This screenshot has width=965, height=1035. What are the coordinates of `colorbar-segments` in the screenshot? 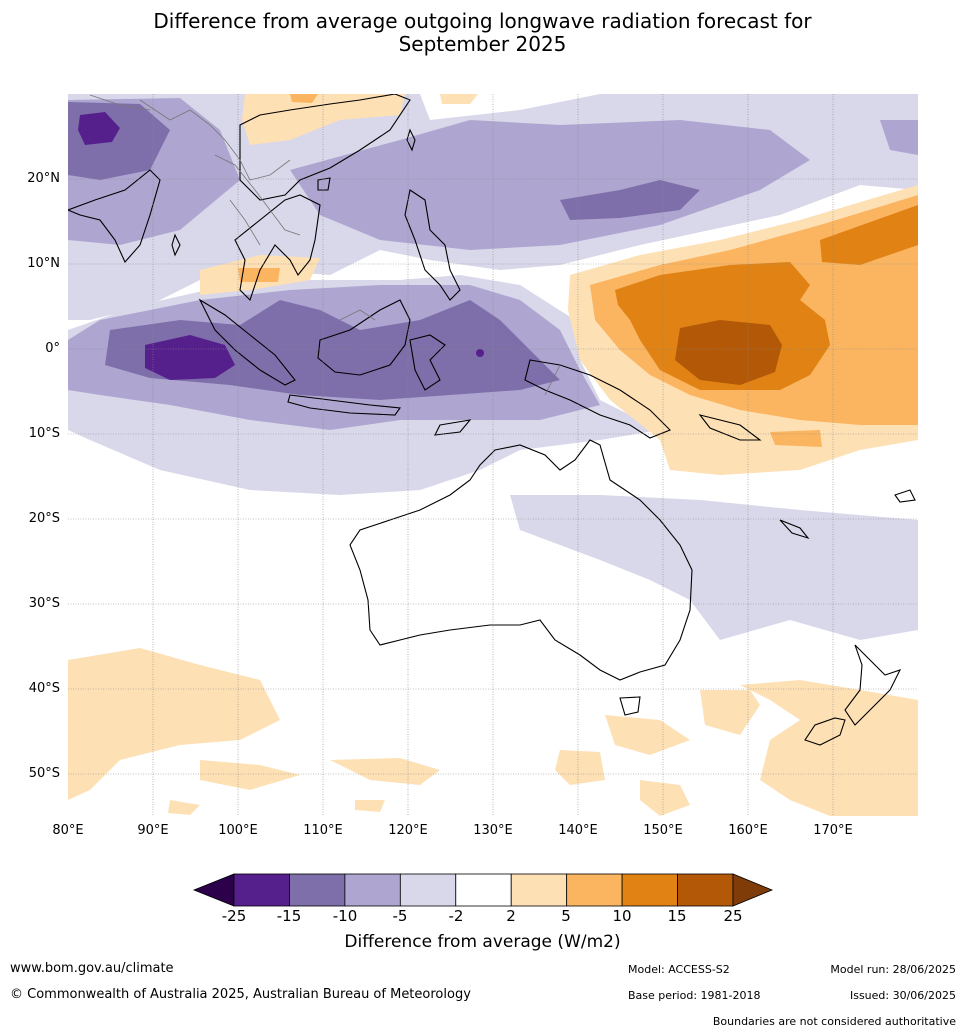 It's located at (483, 890).